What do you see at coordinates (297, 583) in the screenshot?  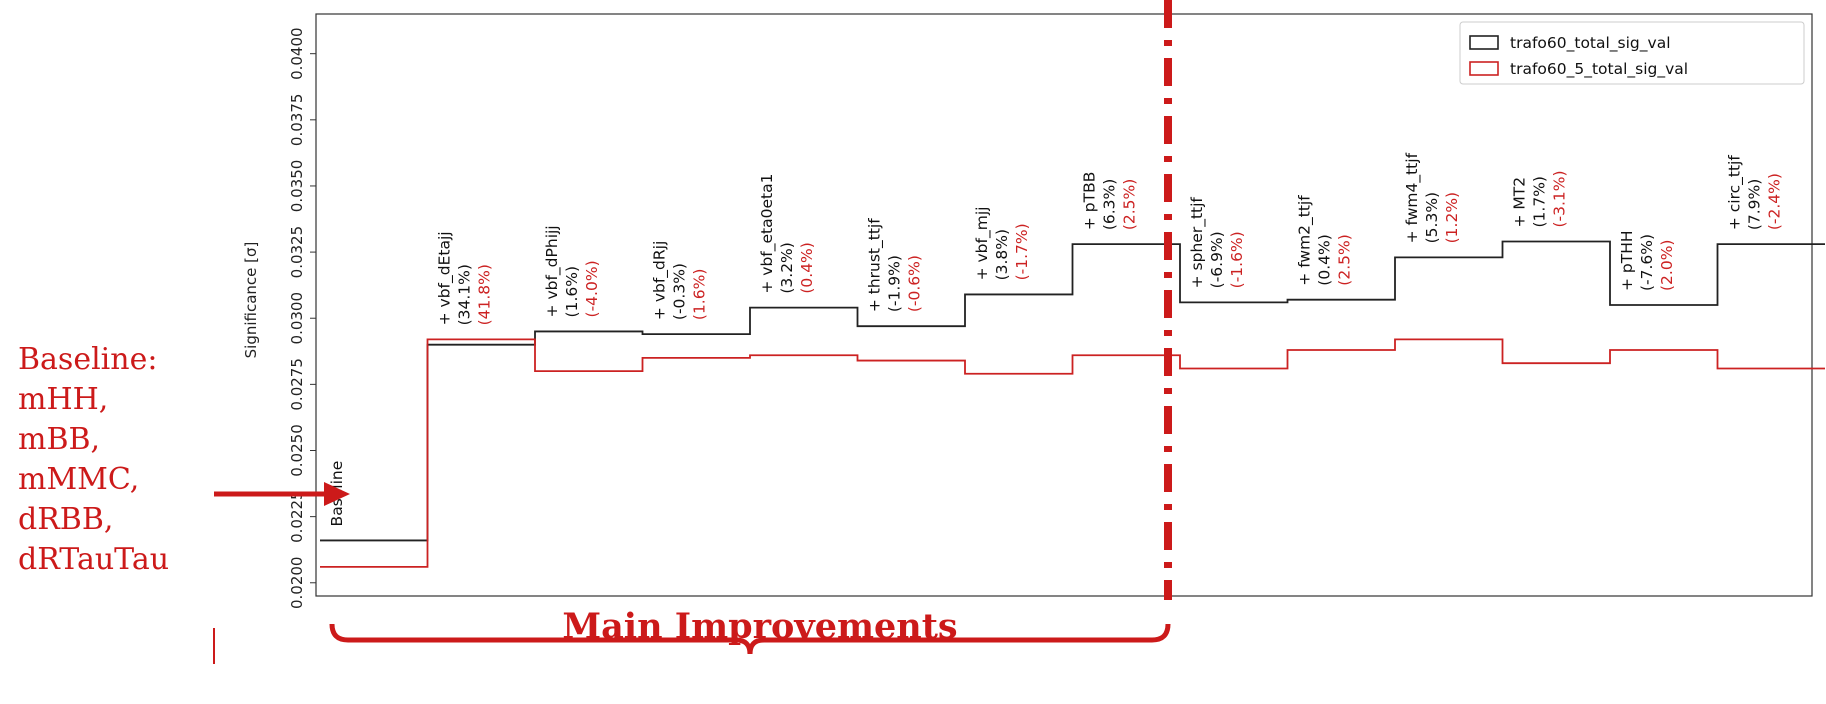 I see `y-tick-label: 0.0200` at bounding box center [297, 583].